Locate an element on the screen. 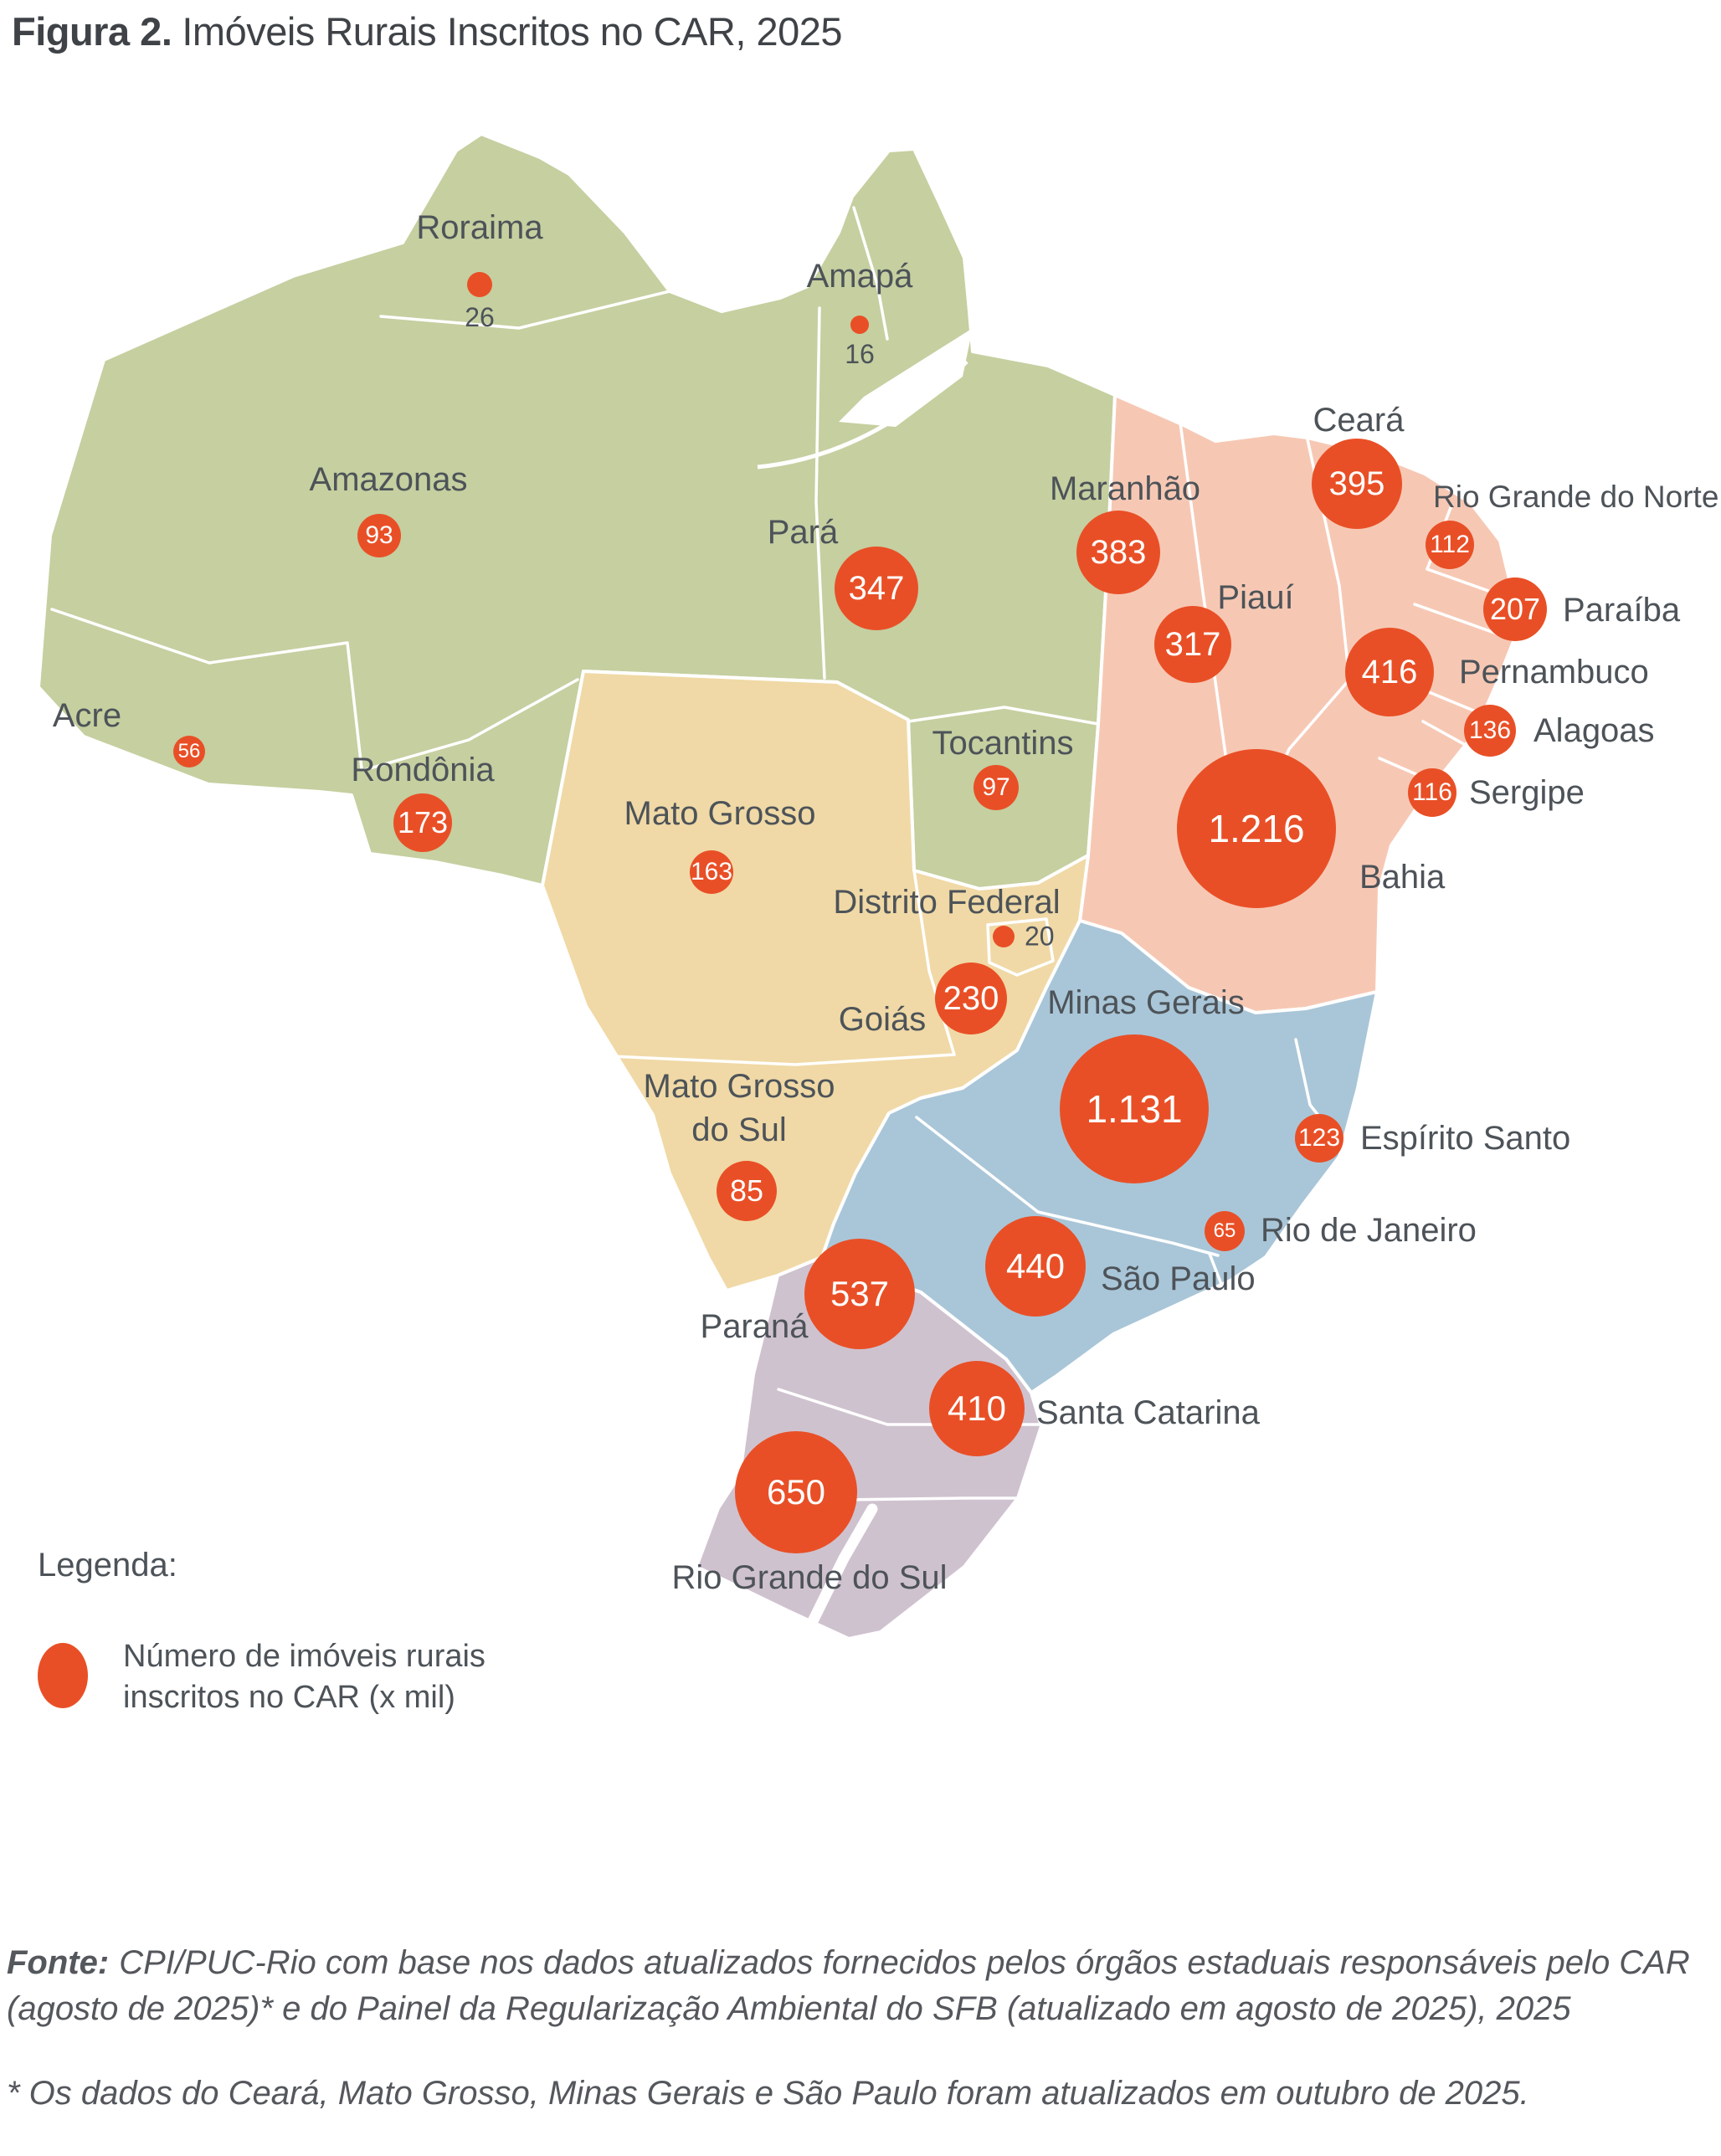  label-rj: Rio de Janeiro is located at coordinates (1369, 1230).